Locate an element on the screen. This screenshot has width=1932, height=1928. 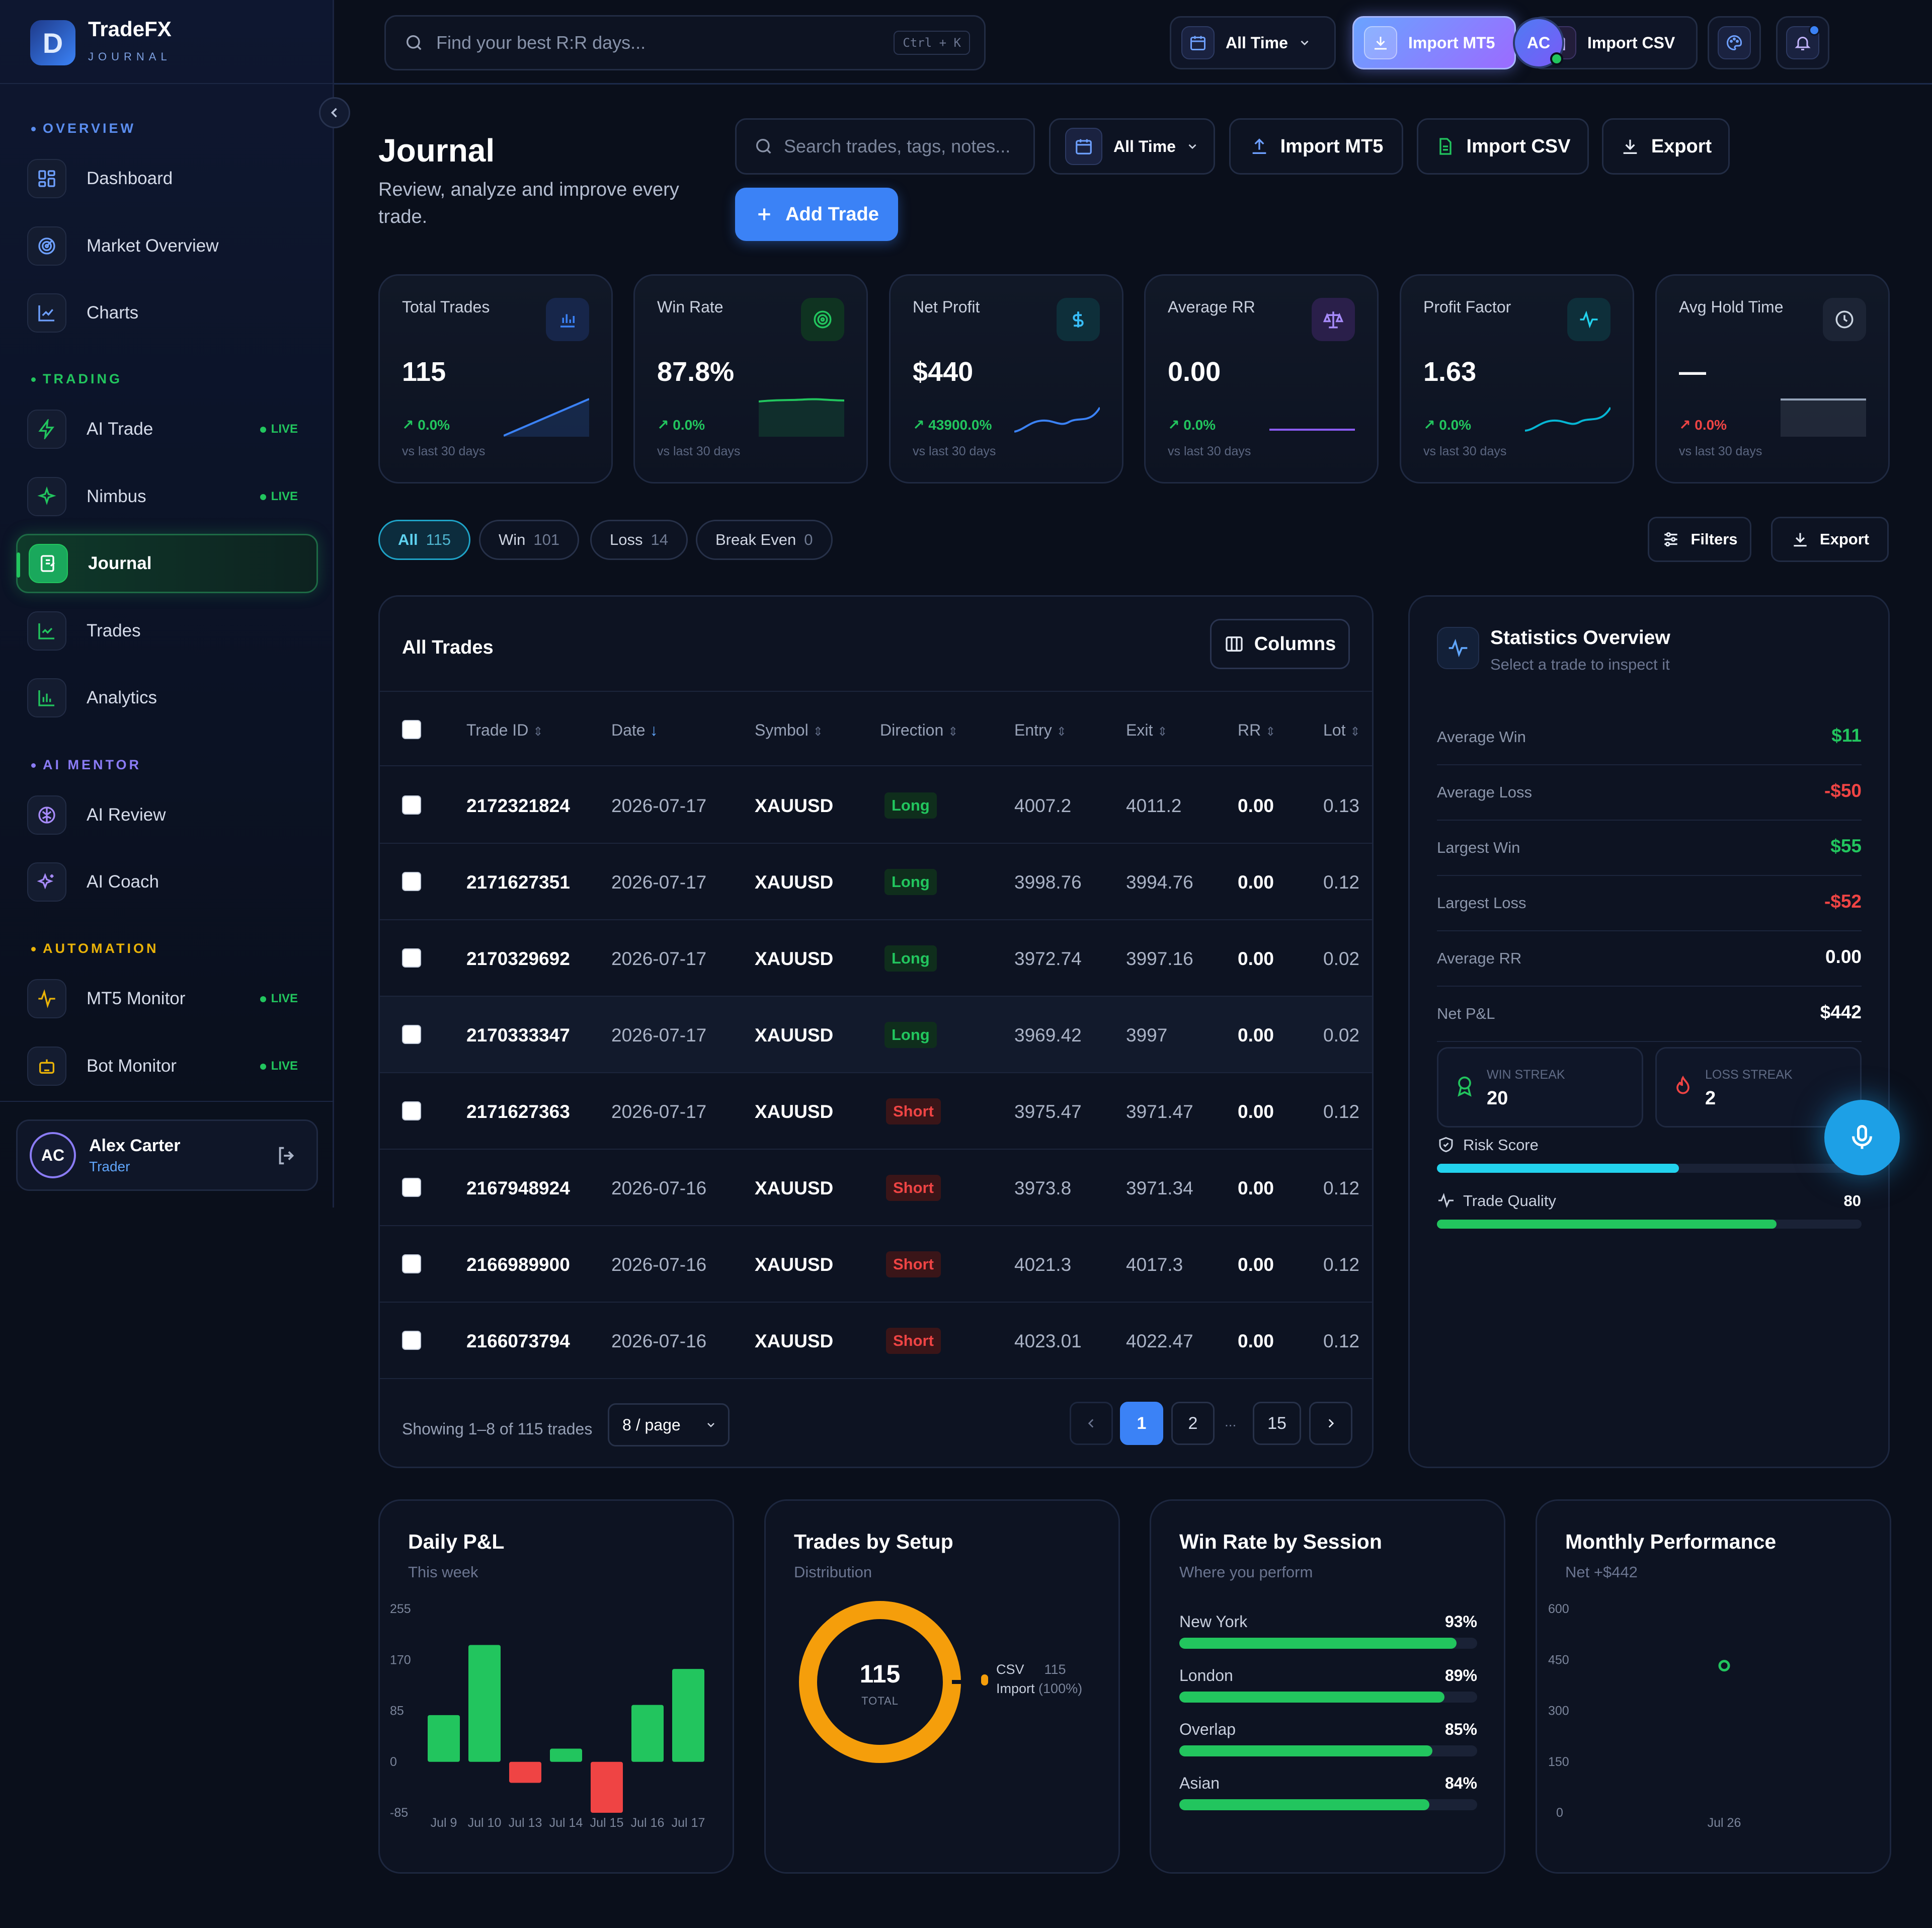
sidebar-item-label: AI Trade is located at coordinates (120, 429).